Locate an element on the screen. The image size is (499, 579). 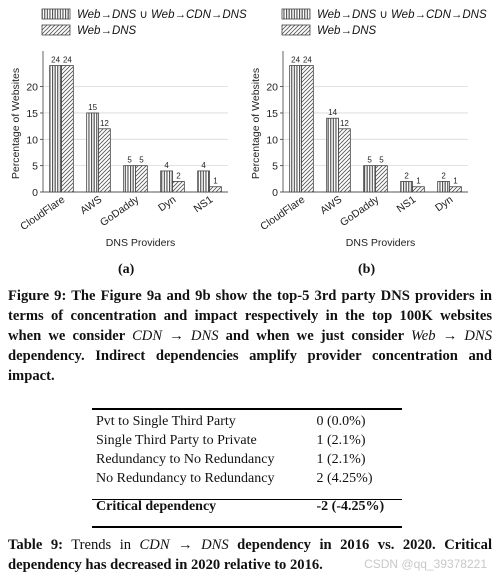
panel-b-bar-value-label: 14 is located at coordinates (332, 112).